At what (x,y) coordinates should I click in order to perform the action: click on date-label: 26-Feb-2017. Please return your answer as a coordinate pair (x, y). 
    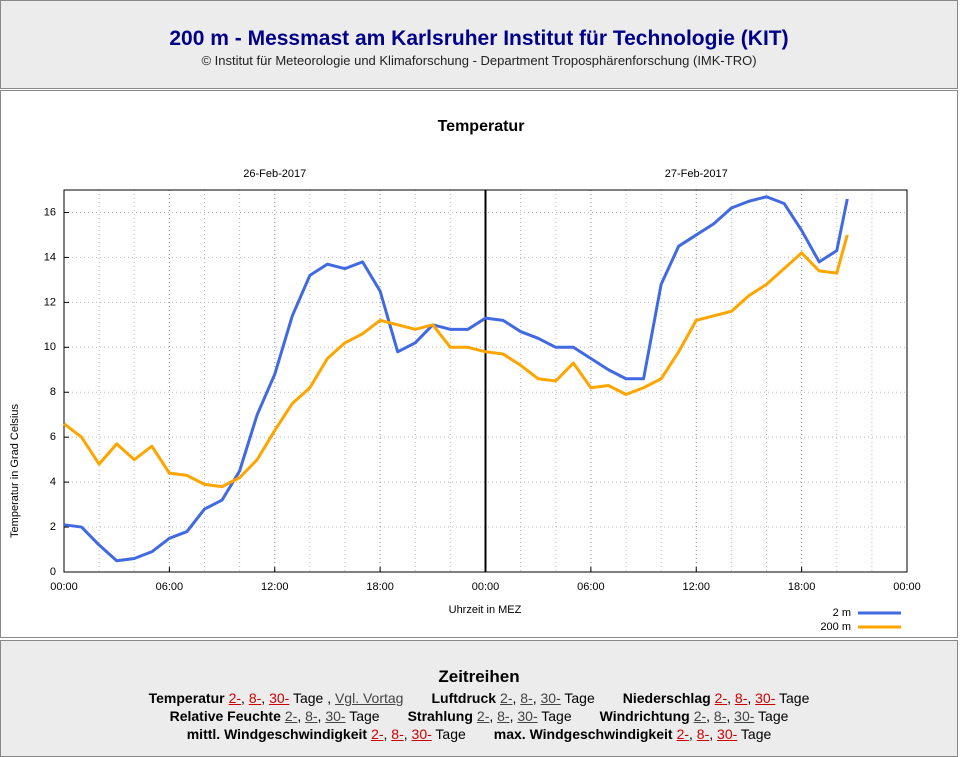
    Looking at the image, I should click on (274, 174).